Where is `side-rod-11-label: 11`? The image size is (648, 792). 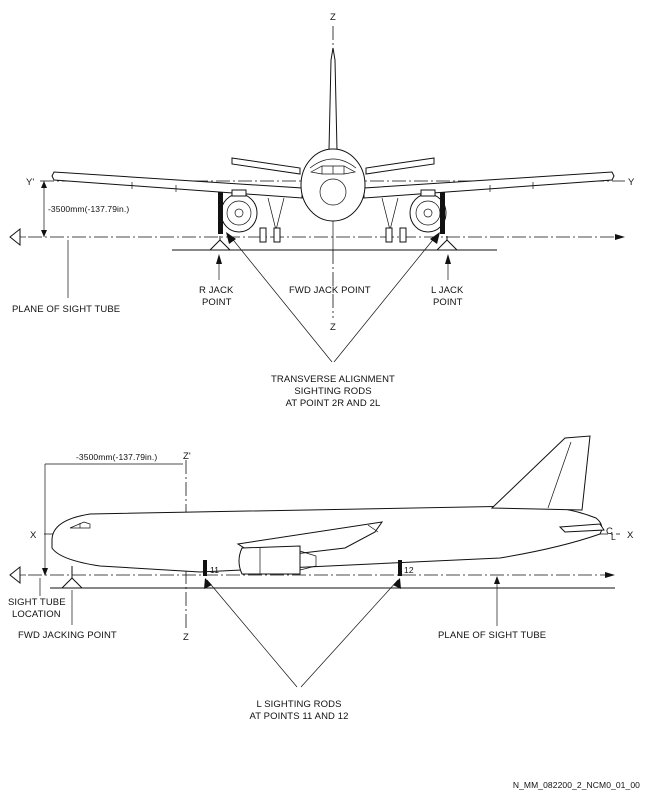
side-rod-11-label: 11 is located at coordinates (214, 570).